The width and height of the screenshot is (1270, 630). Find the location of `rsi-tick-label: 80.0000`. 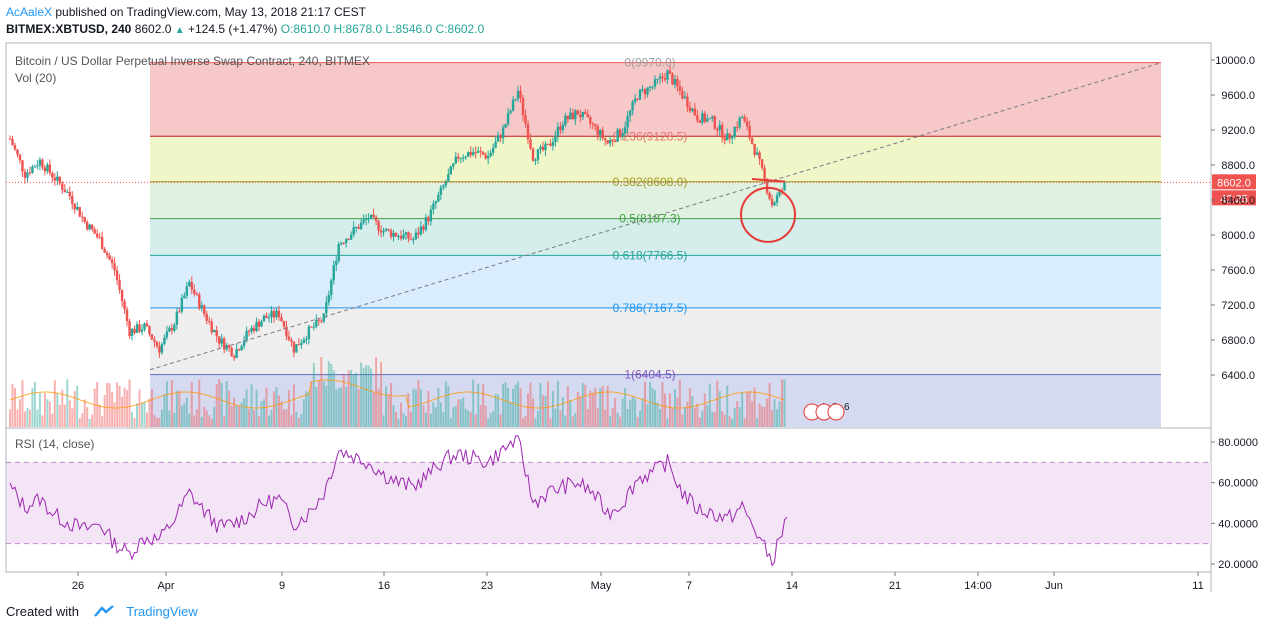

rsi-tick-label: 80.0000 is located at coordinates (1238, 443).